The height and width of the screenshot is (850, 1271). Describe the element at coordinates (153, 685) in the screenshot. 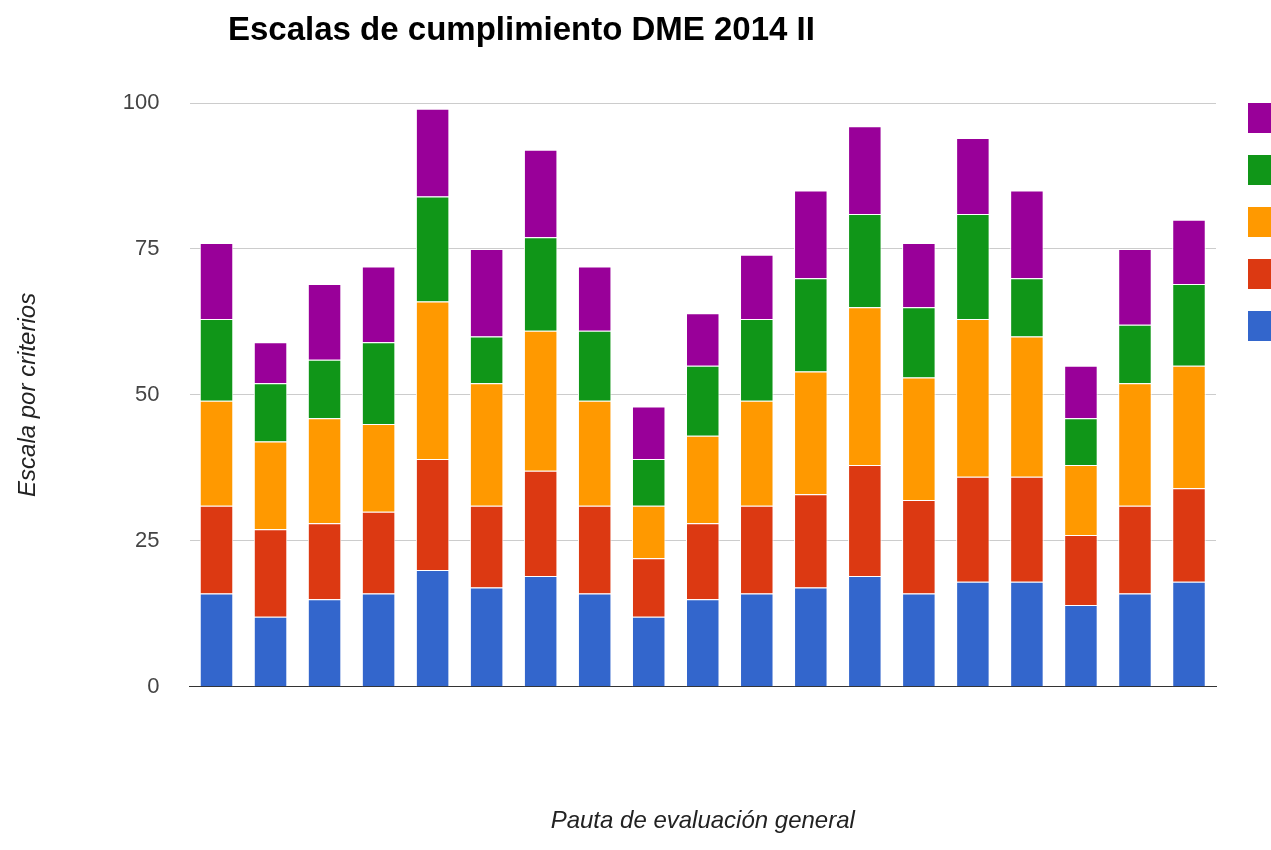

I see `y-tick-label: 0` at that location.